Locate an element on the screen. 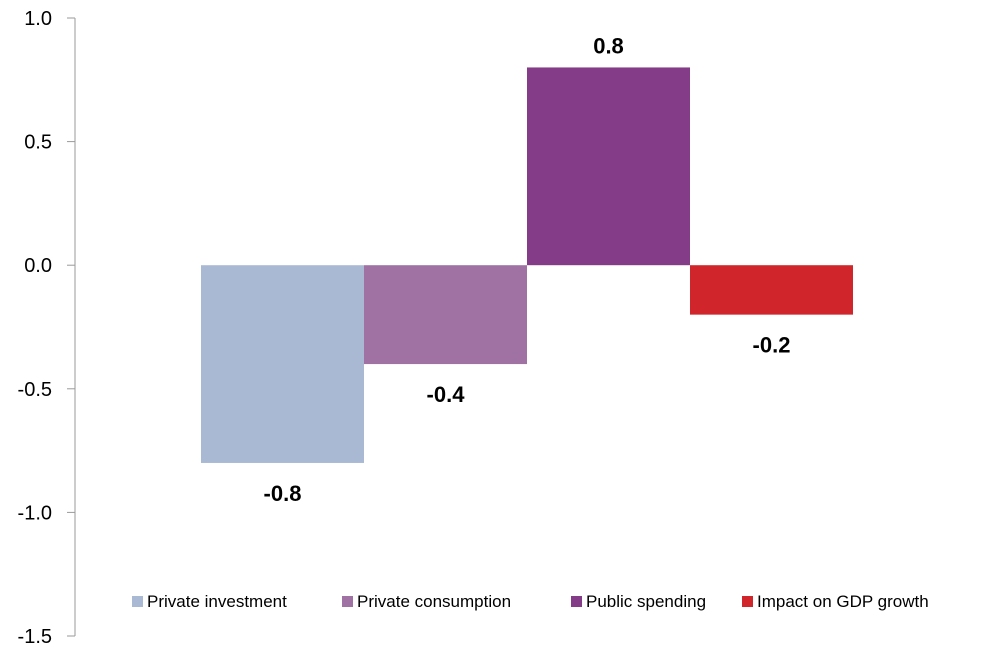 The height and width of the screenshot is (648, 990). y-tick-label: 0.5 is located at coordinates (38, 143).